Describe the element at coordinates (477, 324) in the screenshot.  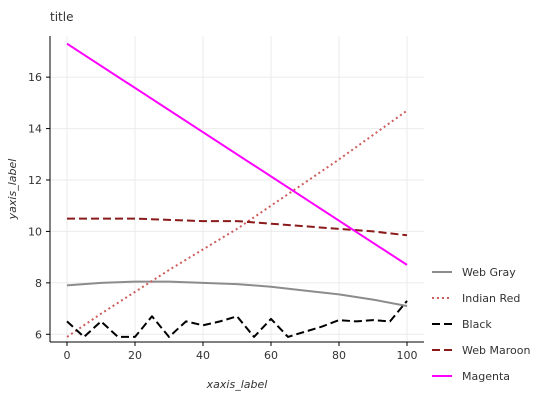
I see `legend-label-black: Black` at that location.